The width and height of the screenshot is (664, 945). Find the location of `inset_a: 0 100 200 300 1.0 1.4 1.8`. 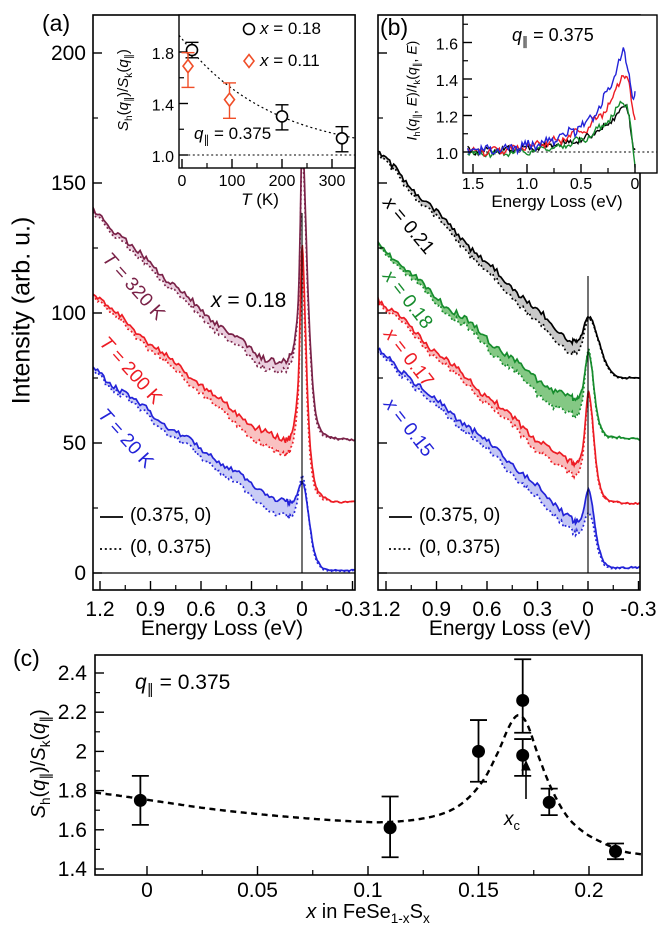

inset_a: 0 100 200 300 1.0 1.4 1.8 is located at coordinates (254, 102).